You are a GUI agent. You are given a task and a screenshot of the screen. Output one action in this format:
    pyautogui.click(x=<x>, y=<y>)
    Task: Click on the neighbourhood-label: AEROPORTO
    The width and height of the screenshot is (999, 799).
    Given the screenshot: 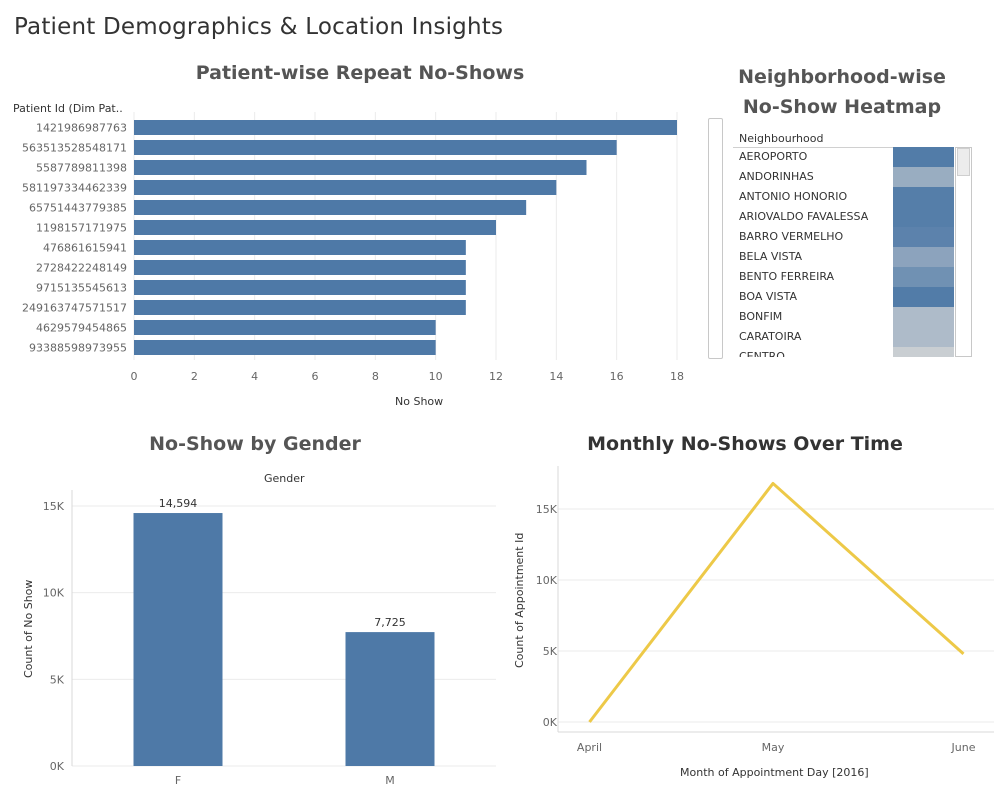 What is the action you would take?
    pyautogui.click(x=773, y=156)
    